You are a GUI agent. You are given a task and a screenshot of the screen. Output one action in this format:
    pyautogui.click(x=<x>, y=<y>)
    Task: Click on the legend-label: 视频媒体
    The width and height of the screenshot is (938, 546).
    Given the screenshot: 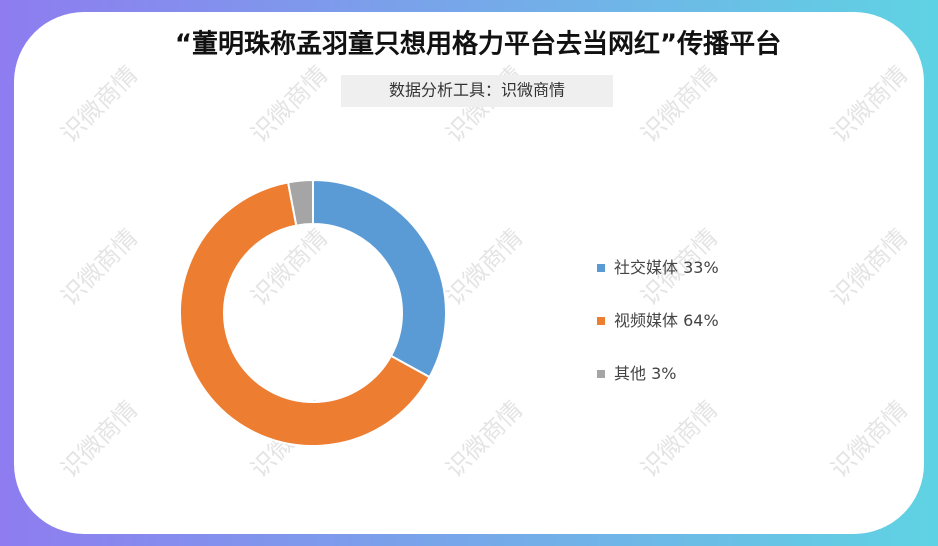 What is the action you would take?
    pyautogui.click(x=646, y=320)
    